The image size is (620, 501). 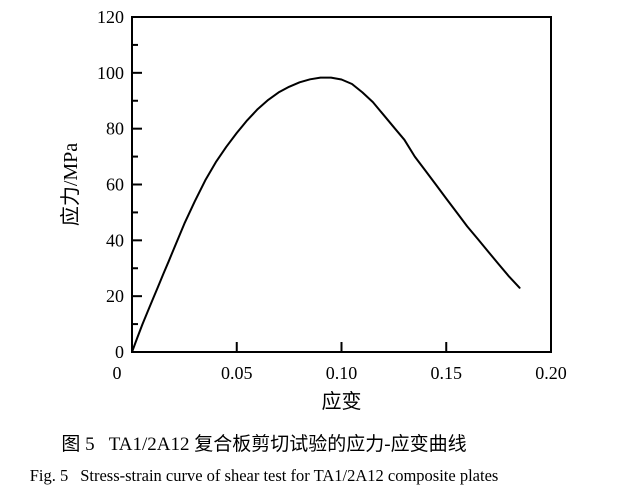 I want to click on y-axis-tick-labels: 0 20 40 60 80 100 120, so click(x=110, y=184).